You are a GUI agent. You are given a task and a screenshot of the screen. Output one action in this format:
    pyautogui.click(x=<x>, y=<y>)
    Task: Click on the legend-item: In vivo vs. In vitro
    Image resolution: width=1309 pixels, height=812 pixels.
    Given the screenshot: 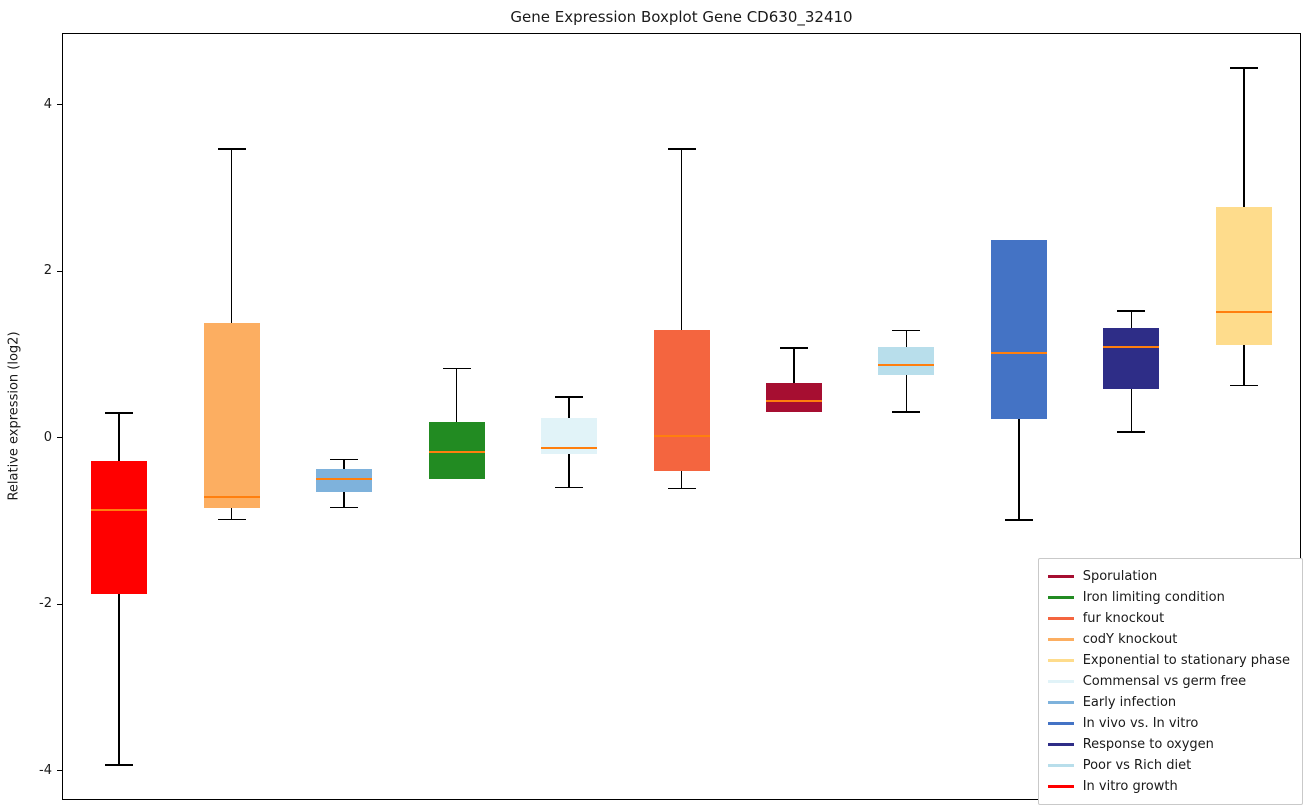 What is the action you would take?
    pyautogui.click(x=1168, y=723)
    